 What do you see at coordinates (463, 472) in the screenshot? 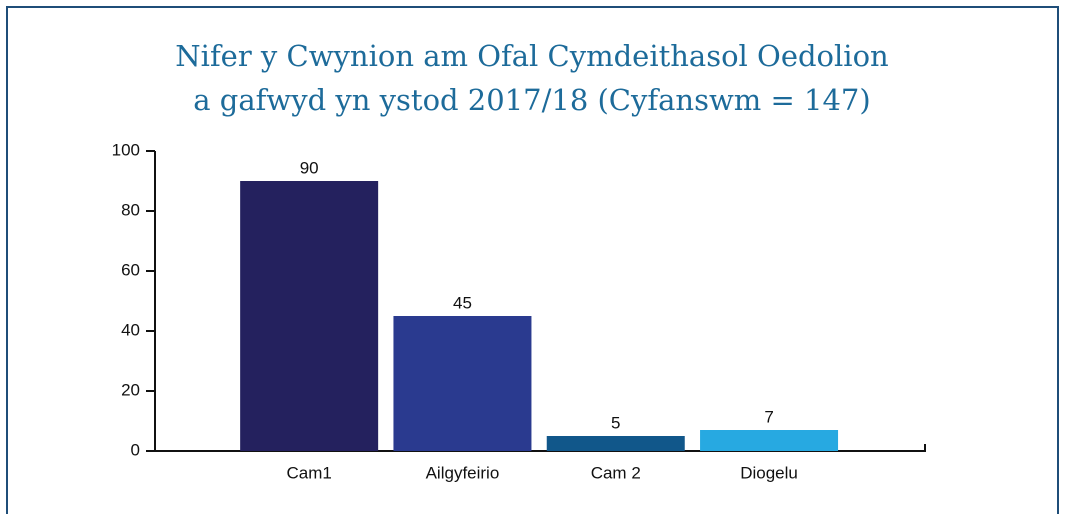
I see `x-tick-label: Ailgyfeirio` at bounding box center [463, 472].